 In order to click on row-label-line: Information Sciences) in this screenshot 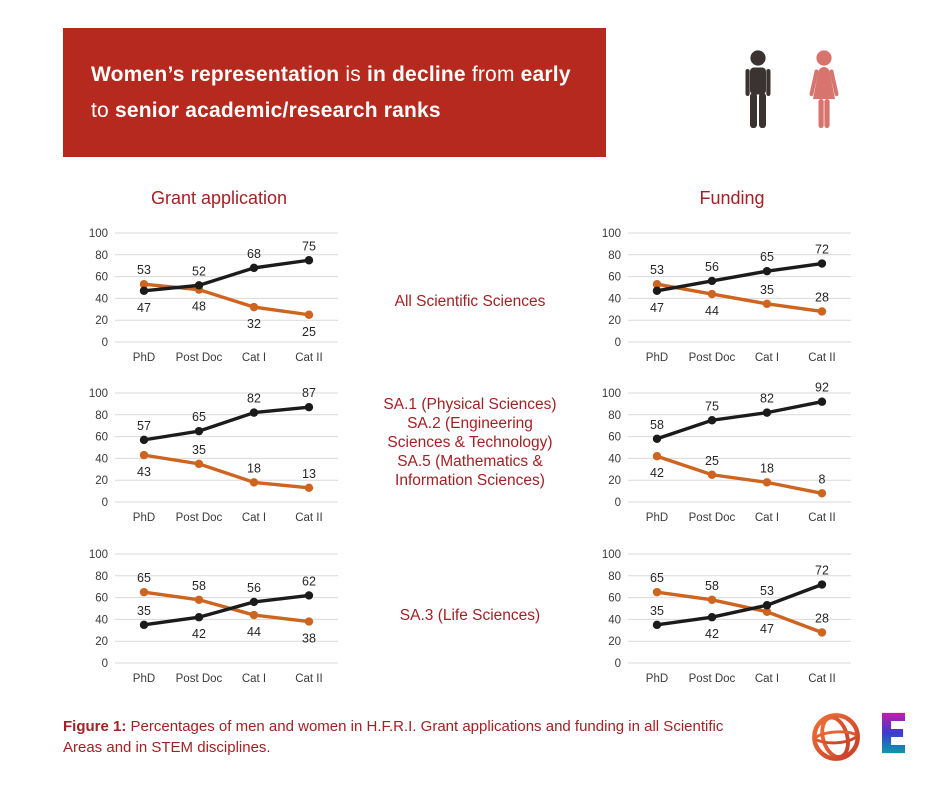, I will do `click(470, 480)`.